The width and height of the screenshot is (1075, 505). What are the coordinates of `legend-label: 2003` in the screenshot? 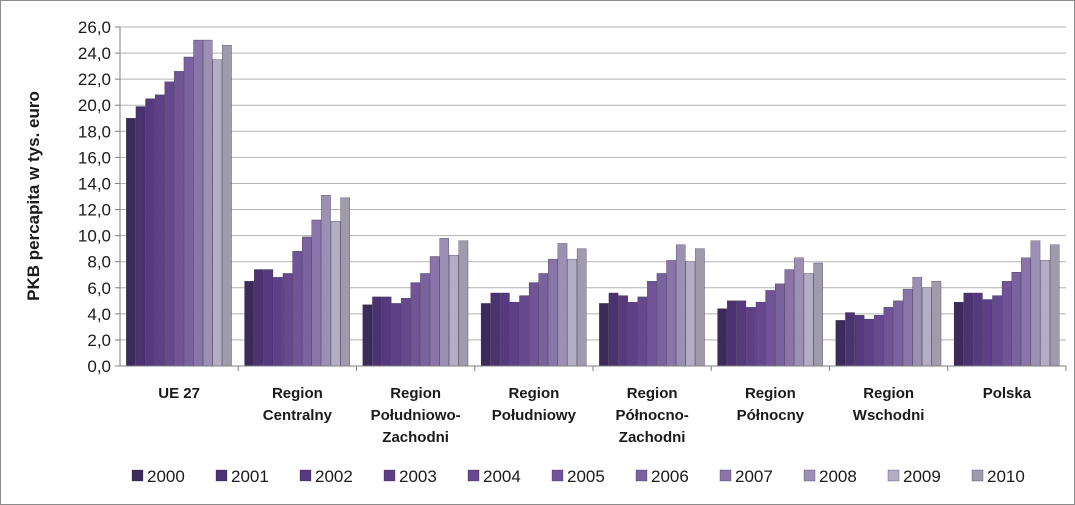 It's located at (418, 476).